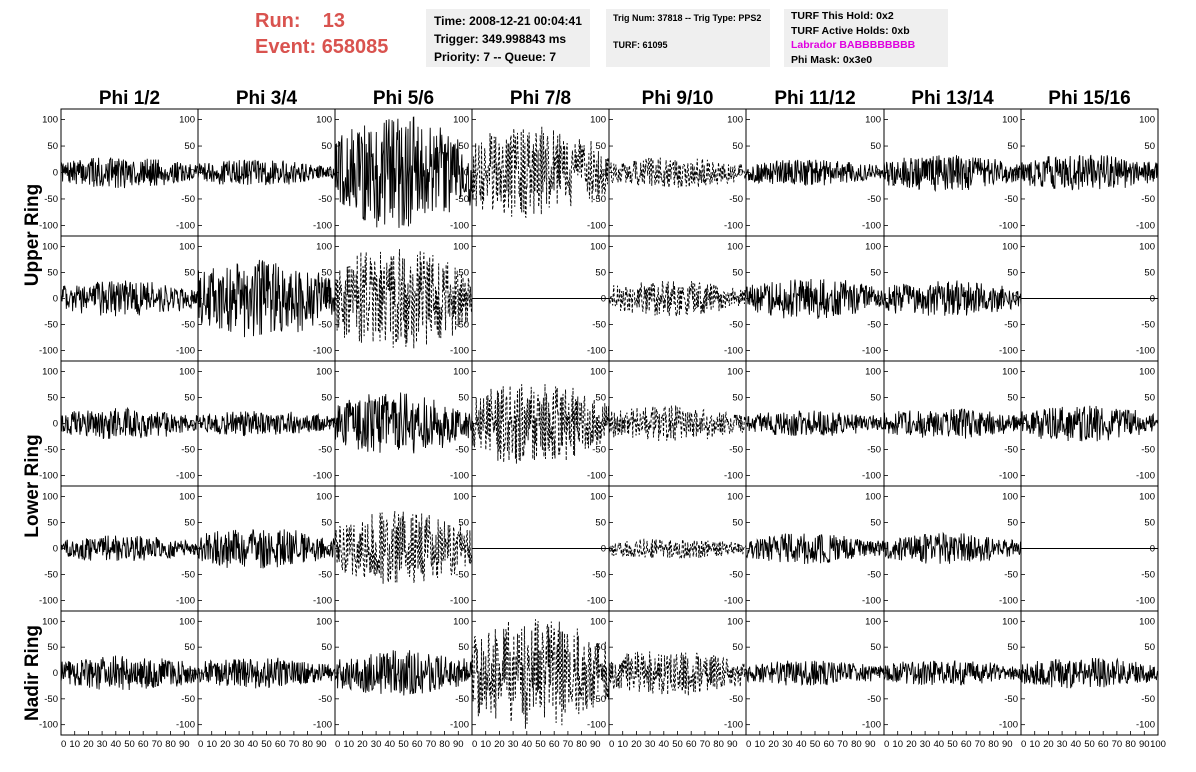 The image size is (1196, 772). Describe the element at coordinates (814, 98) in the screenshot. I see `phi-column-label: Phi 11/12` at that location.